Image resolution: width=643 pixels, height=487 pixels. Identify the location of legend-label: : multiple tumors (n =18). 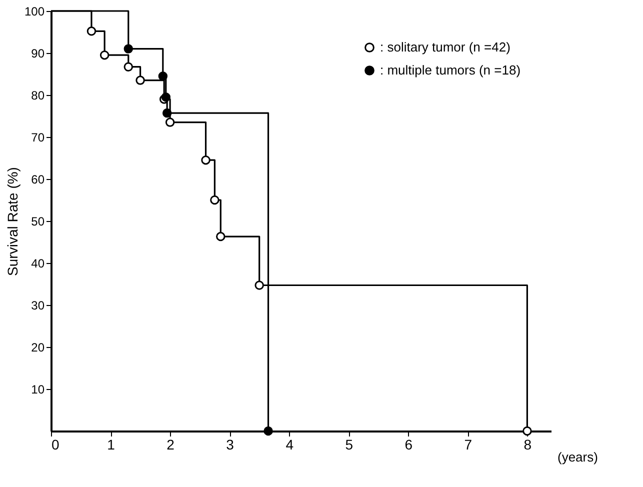
(450, 70).